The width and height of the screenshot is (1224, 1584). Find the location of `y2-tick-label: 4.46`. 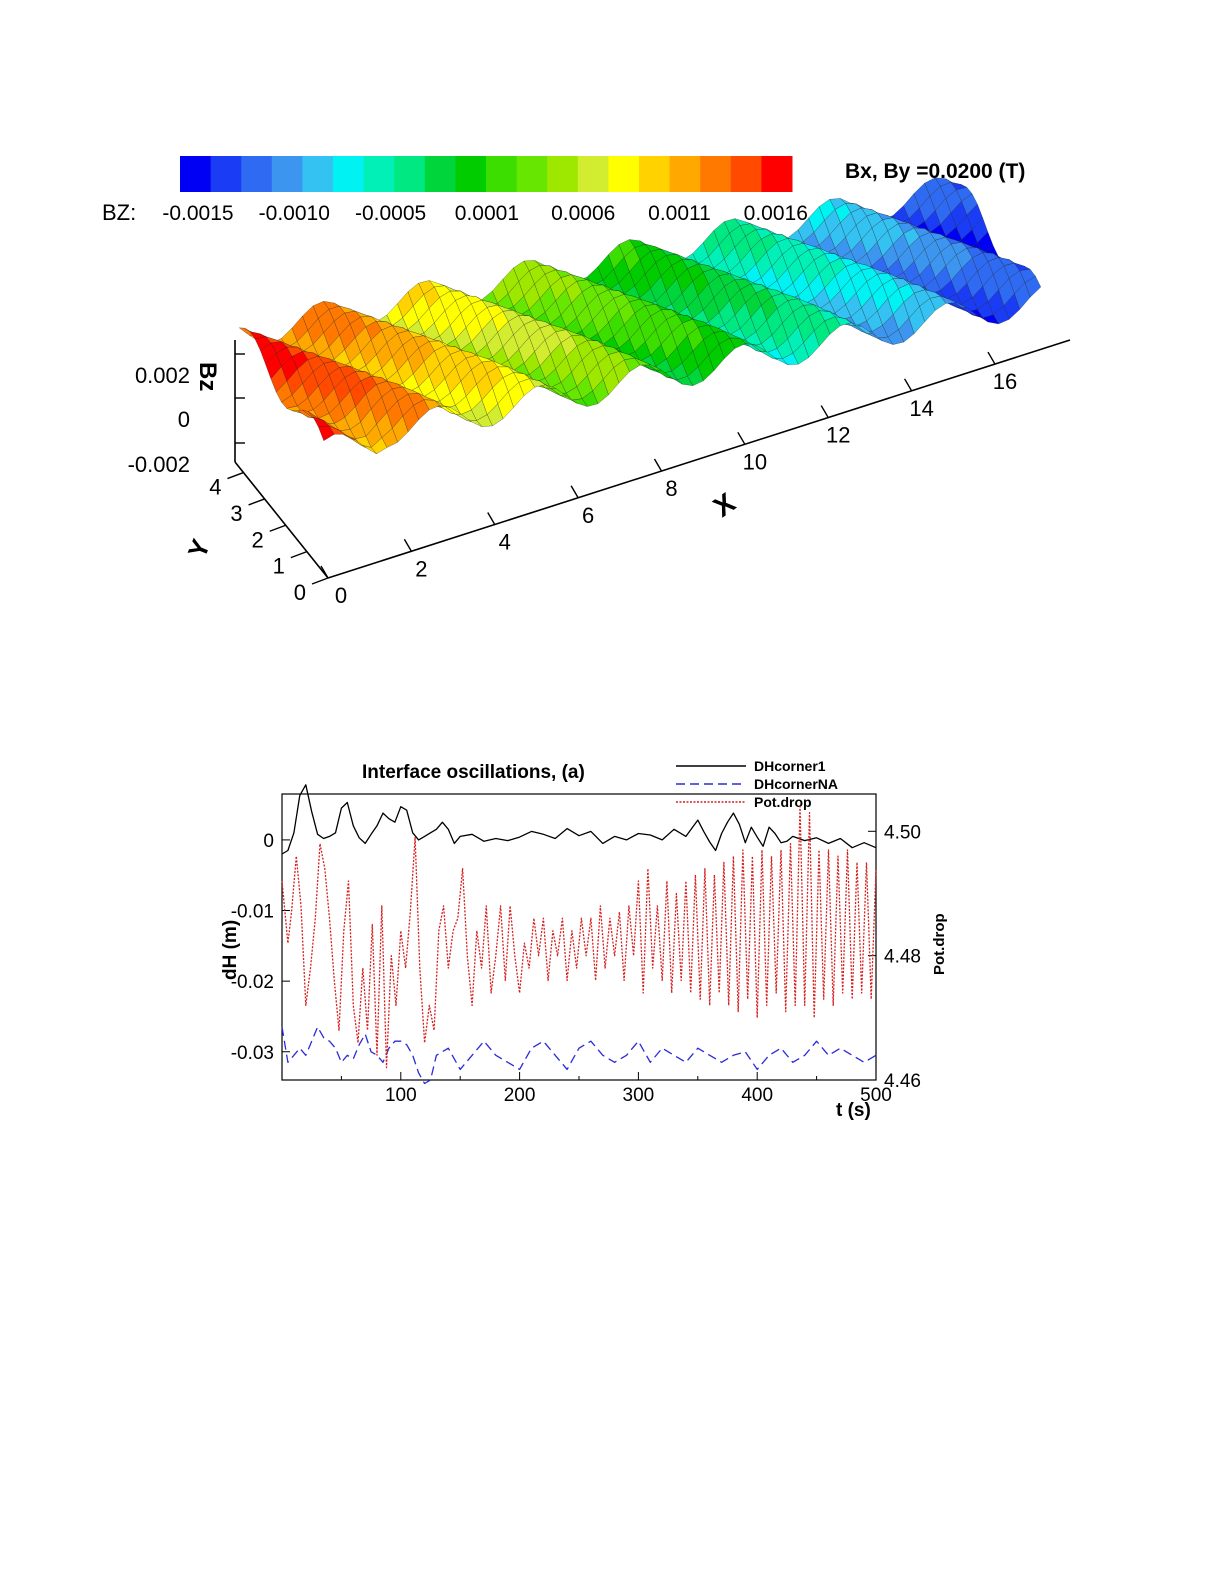

y2-tick-label: 4.46 is located at coordinates (902, 1081).